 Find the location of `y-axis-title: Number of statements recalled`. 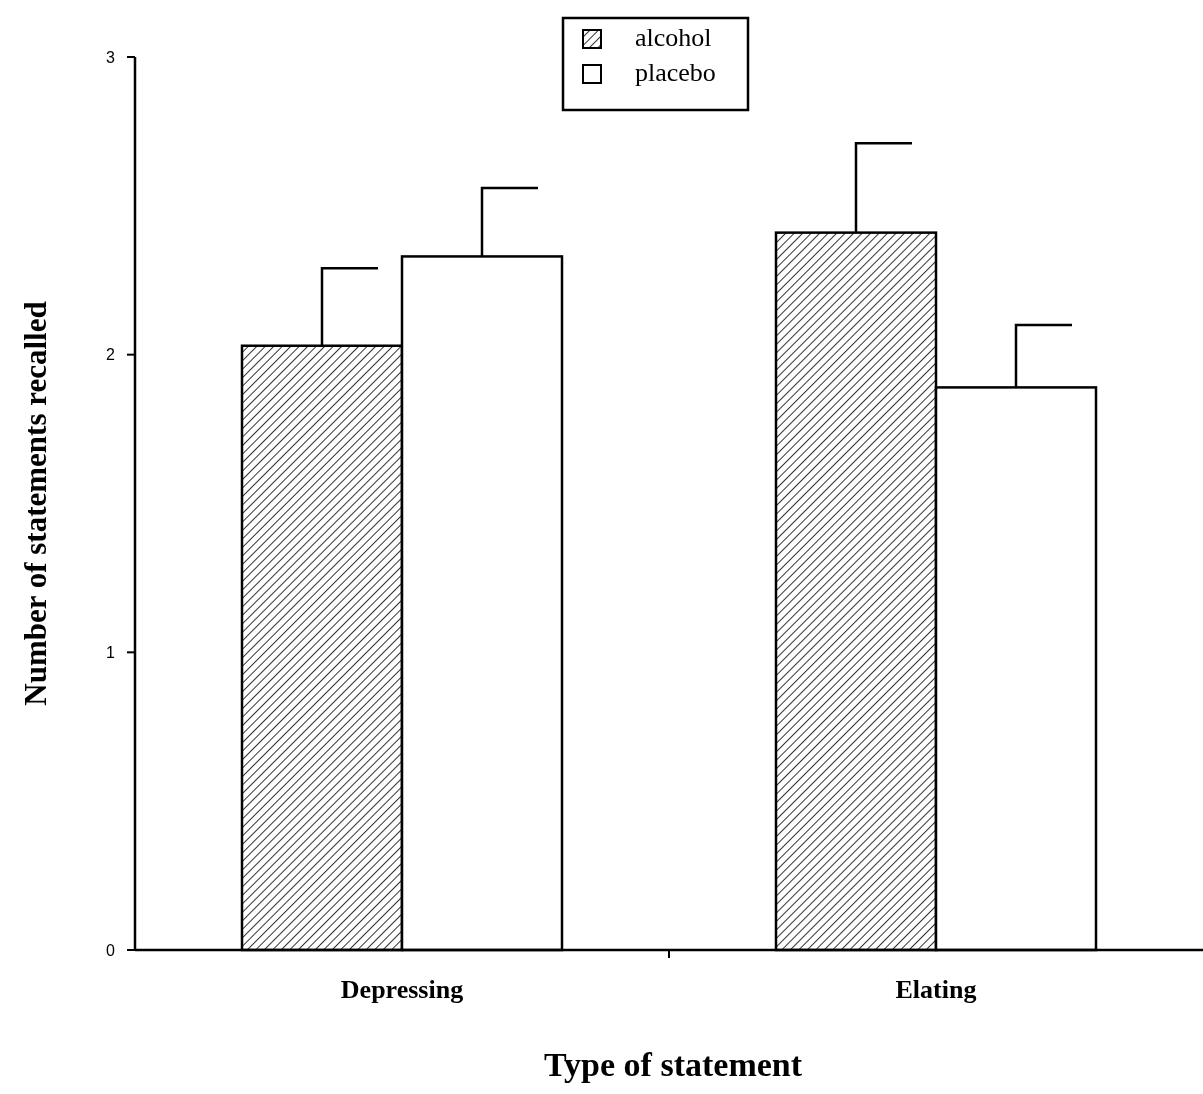

y-axis-title: Number of statements recalled is located at coordinates (35, 503).